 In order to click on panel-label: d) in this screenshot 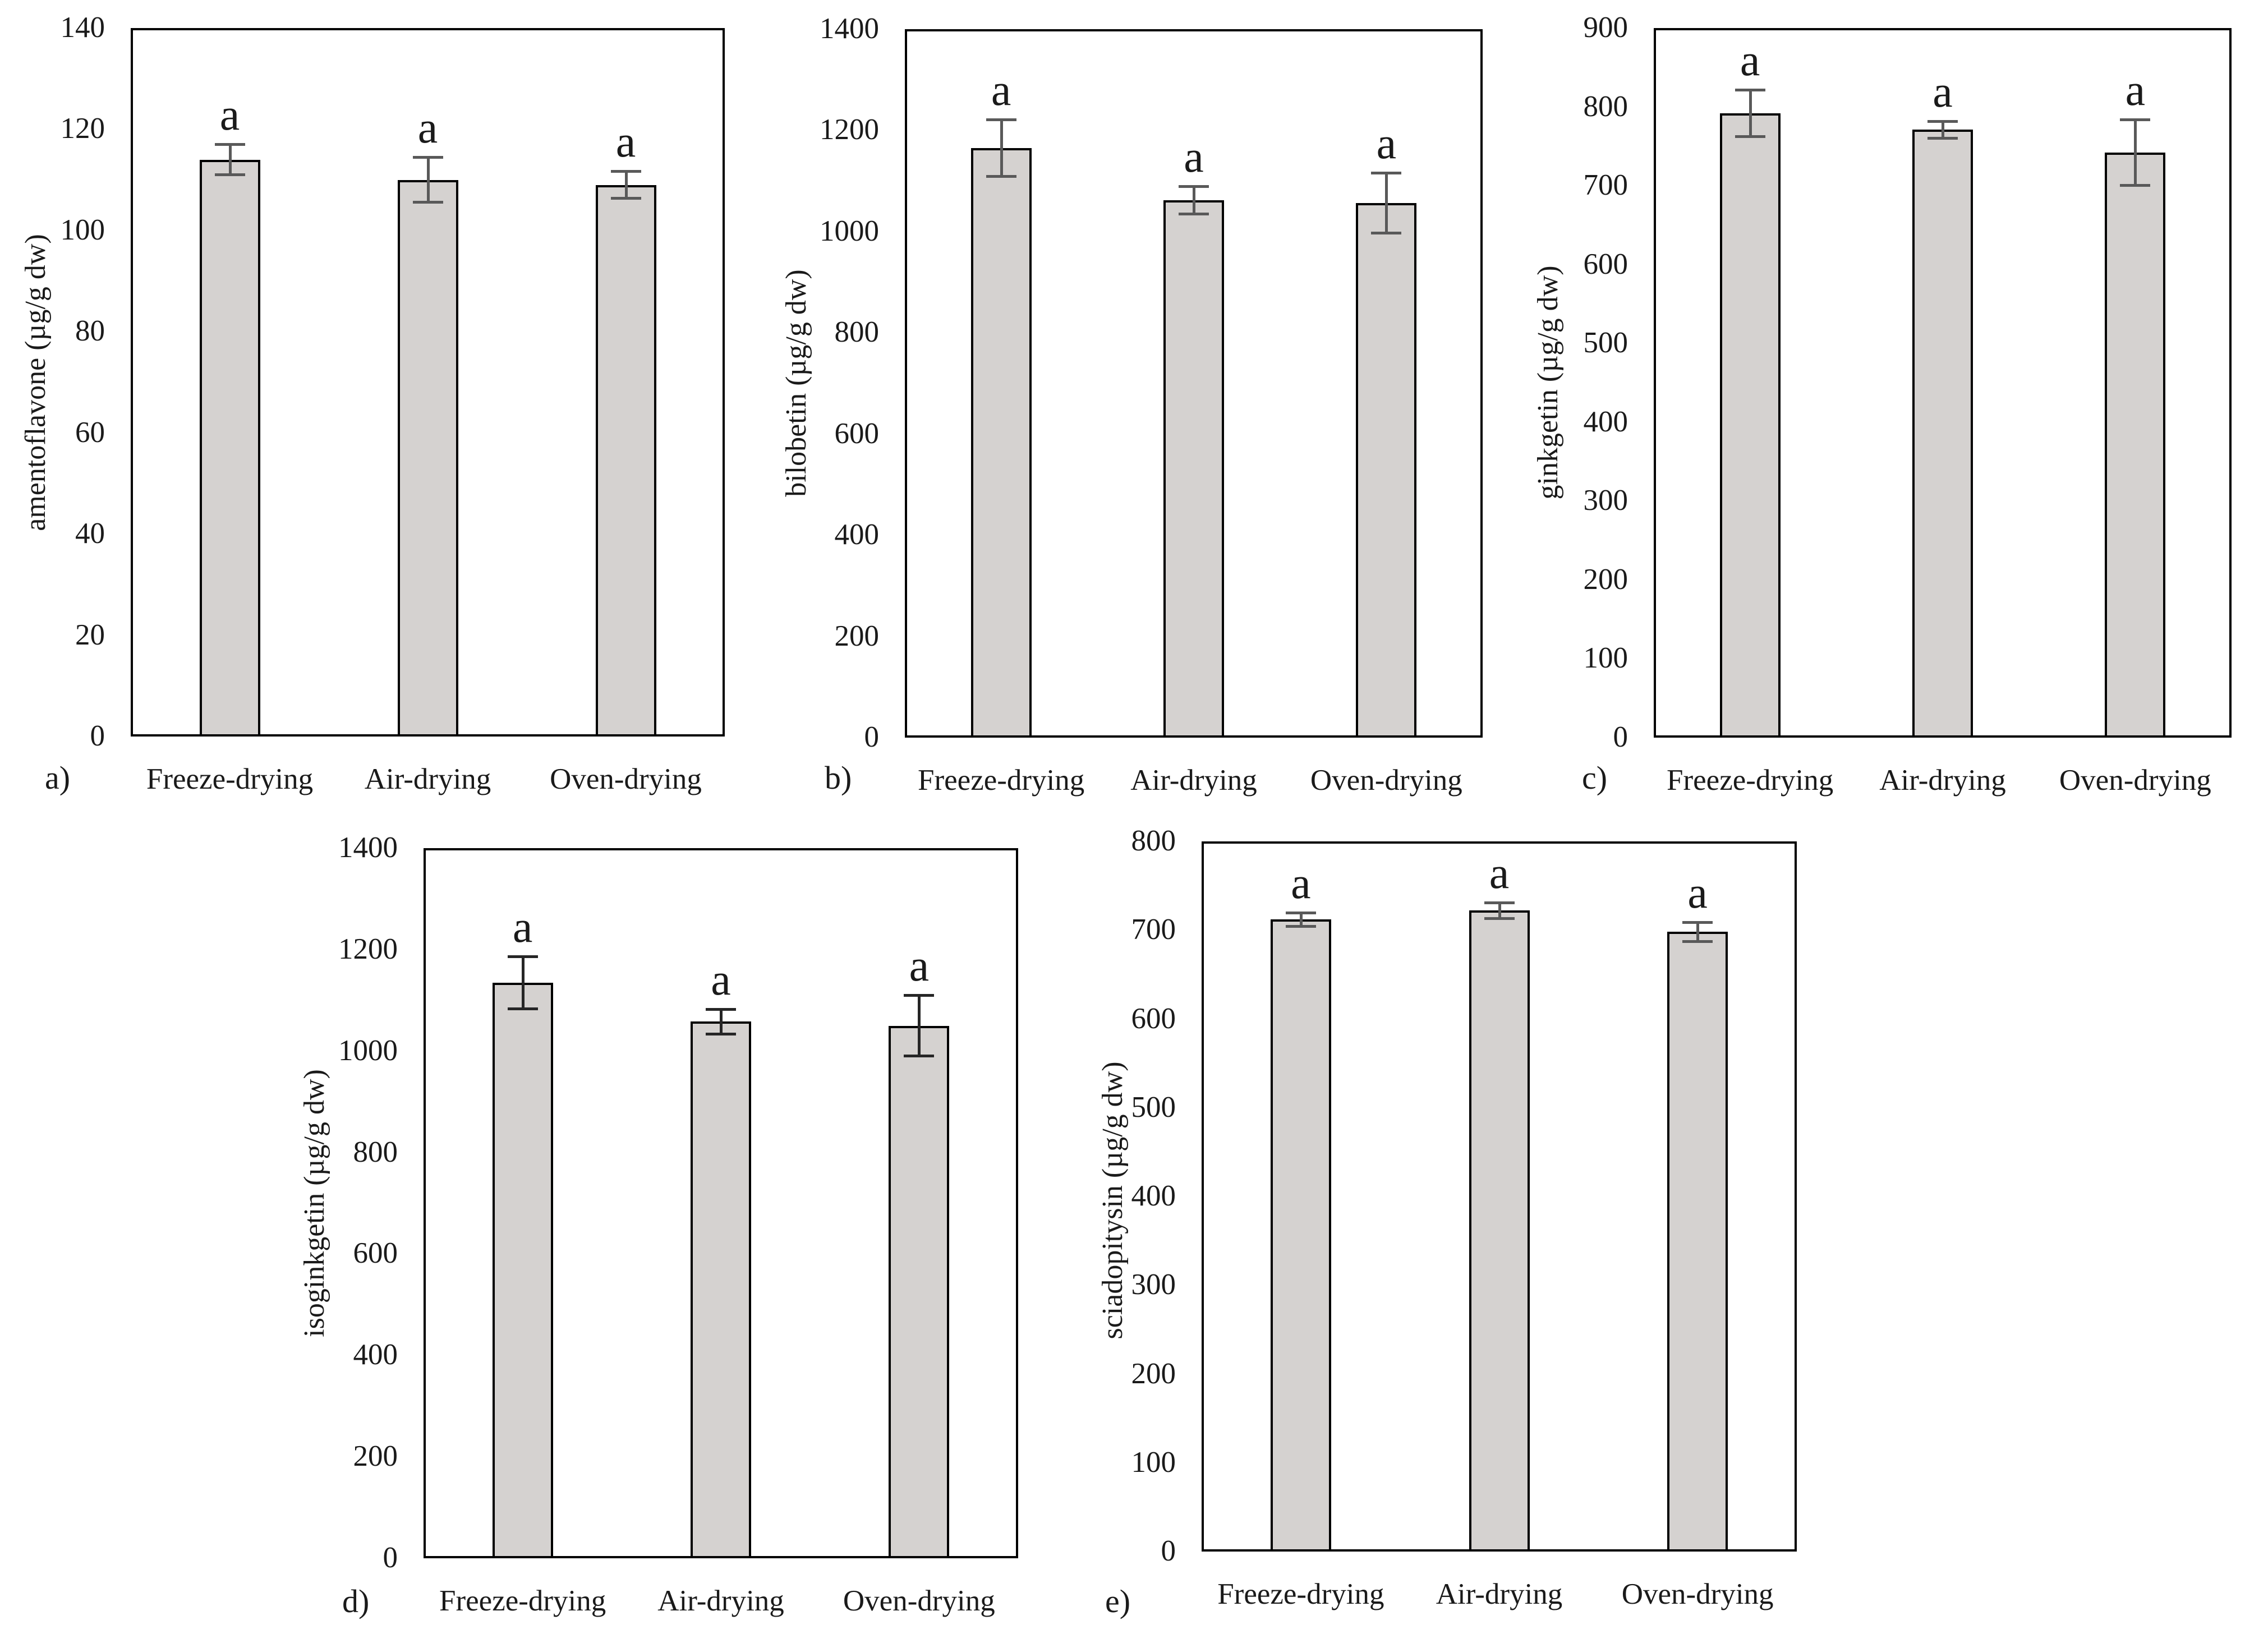, I will do `click(356, 1601)`.